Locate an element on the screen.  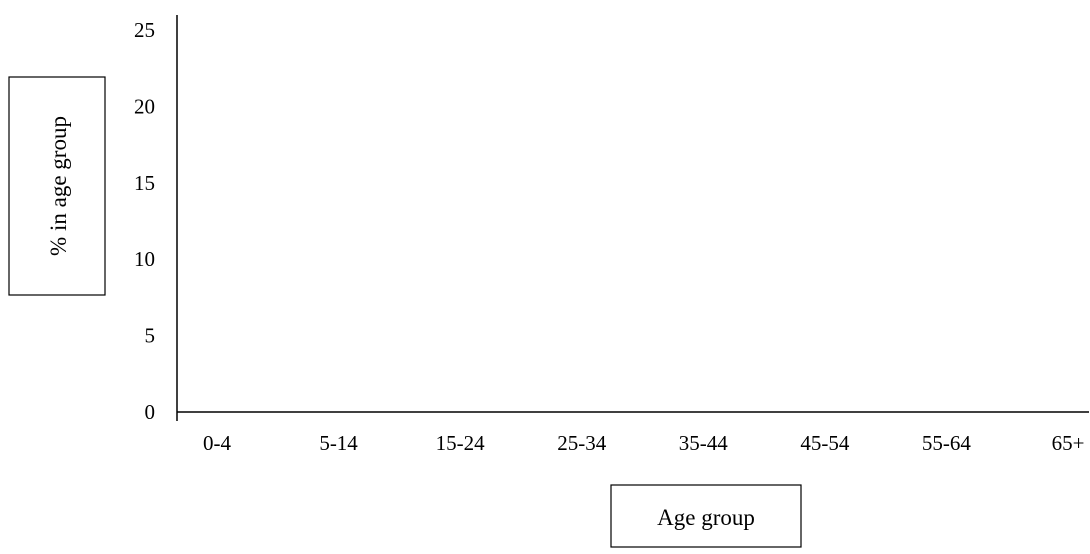
y-tick-label: 15 is located at coordinates (144, 183).